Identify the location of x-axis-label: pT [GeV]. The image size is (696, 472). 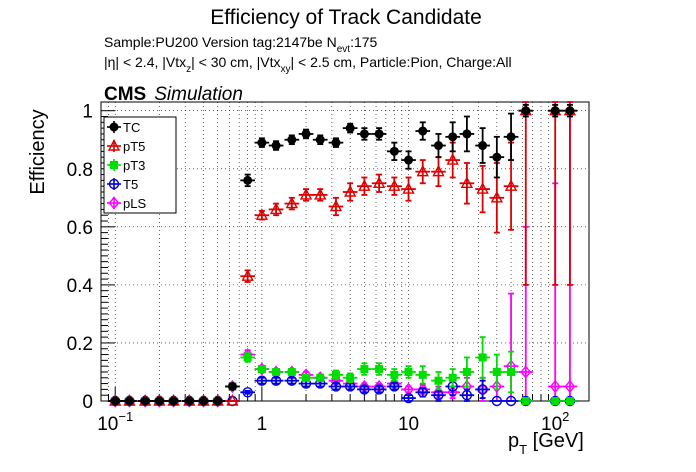
(546, 443).